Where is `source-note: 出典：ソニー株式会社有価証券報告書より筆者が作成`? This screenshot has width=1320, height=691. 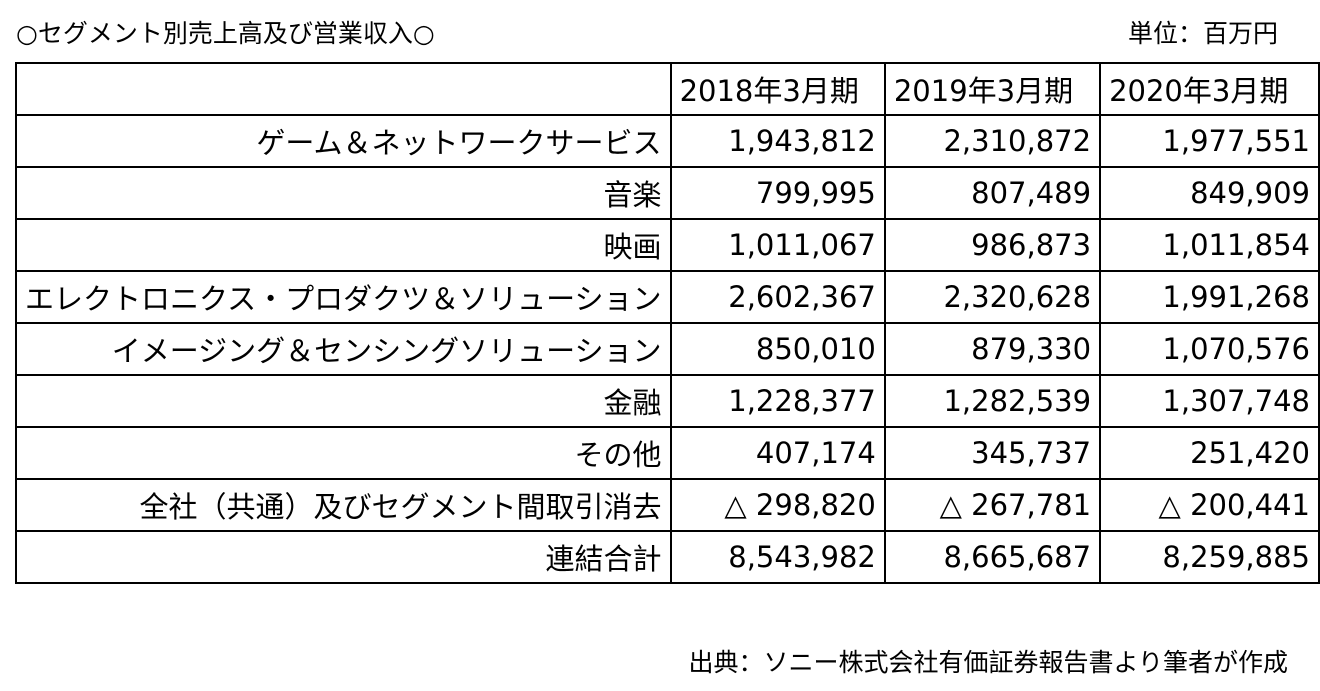 source-note: 出典：ソニー株式会社有価証券報告書より筆者が作成 is located at coordinates (988, 662).